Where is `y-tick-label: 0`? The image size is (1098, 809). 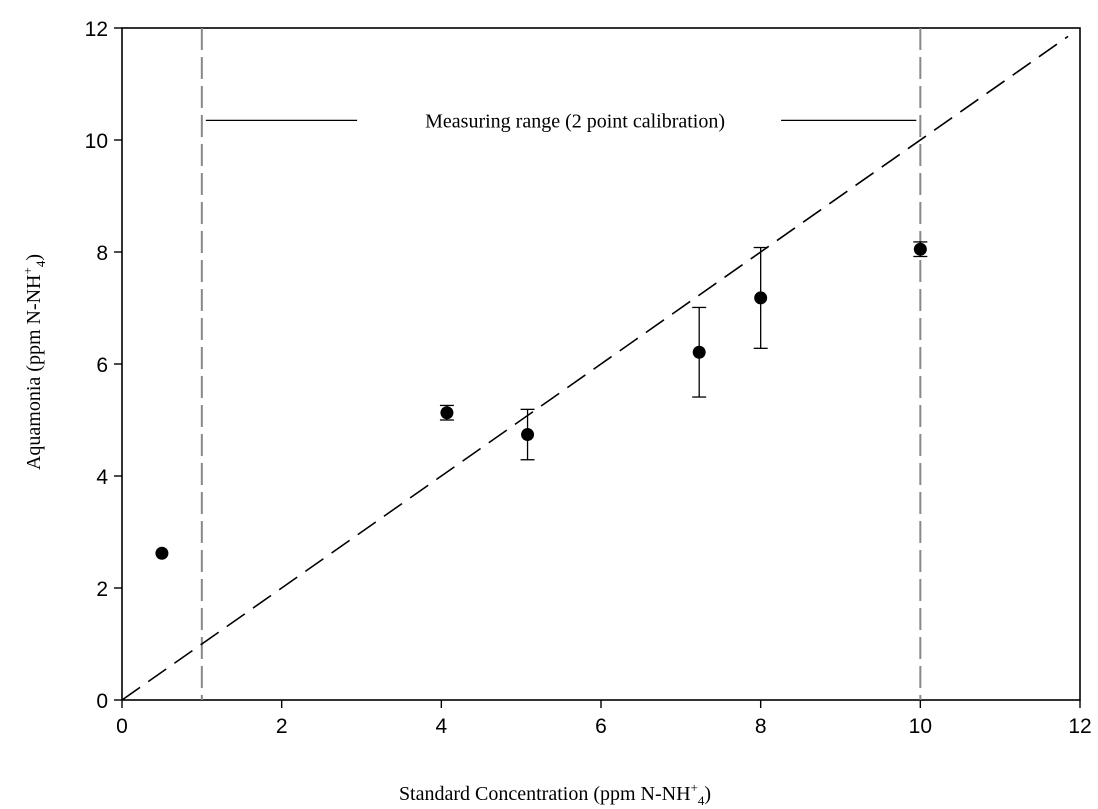 y-tick-label: 0 is located at coordinates (102, 701).